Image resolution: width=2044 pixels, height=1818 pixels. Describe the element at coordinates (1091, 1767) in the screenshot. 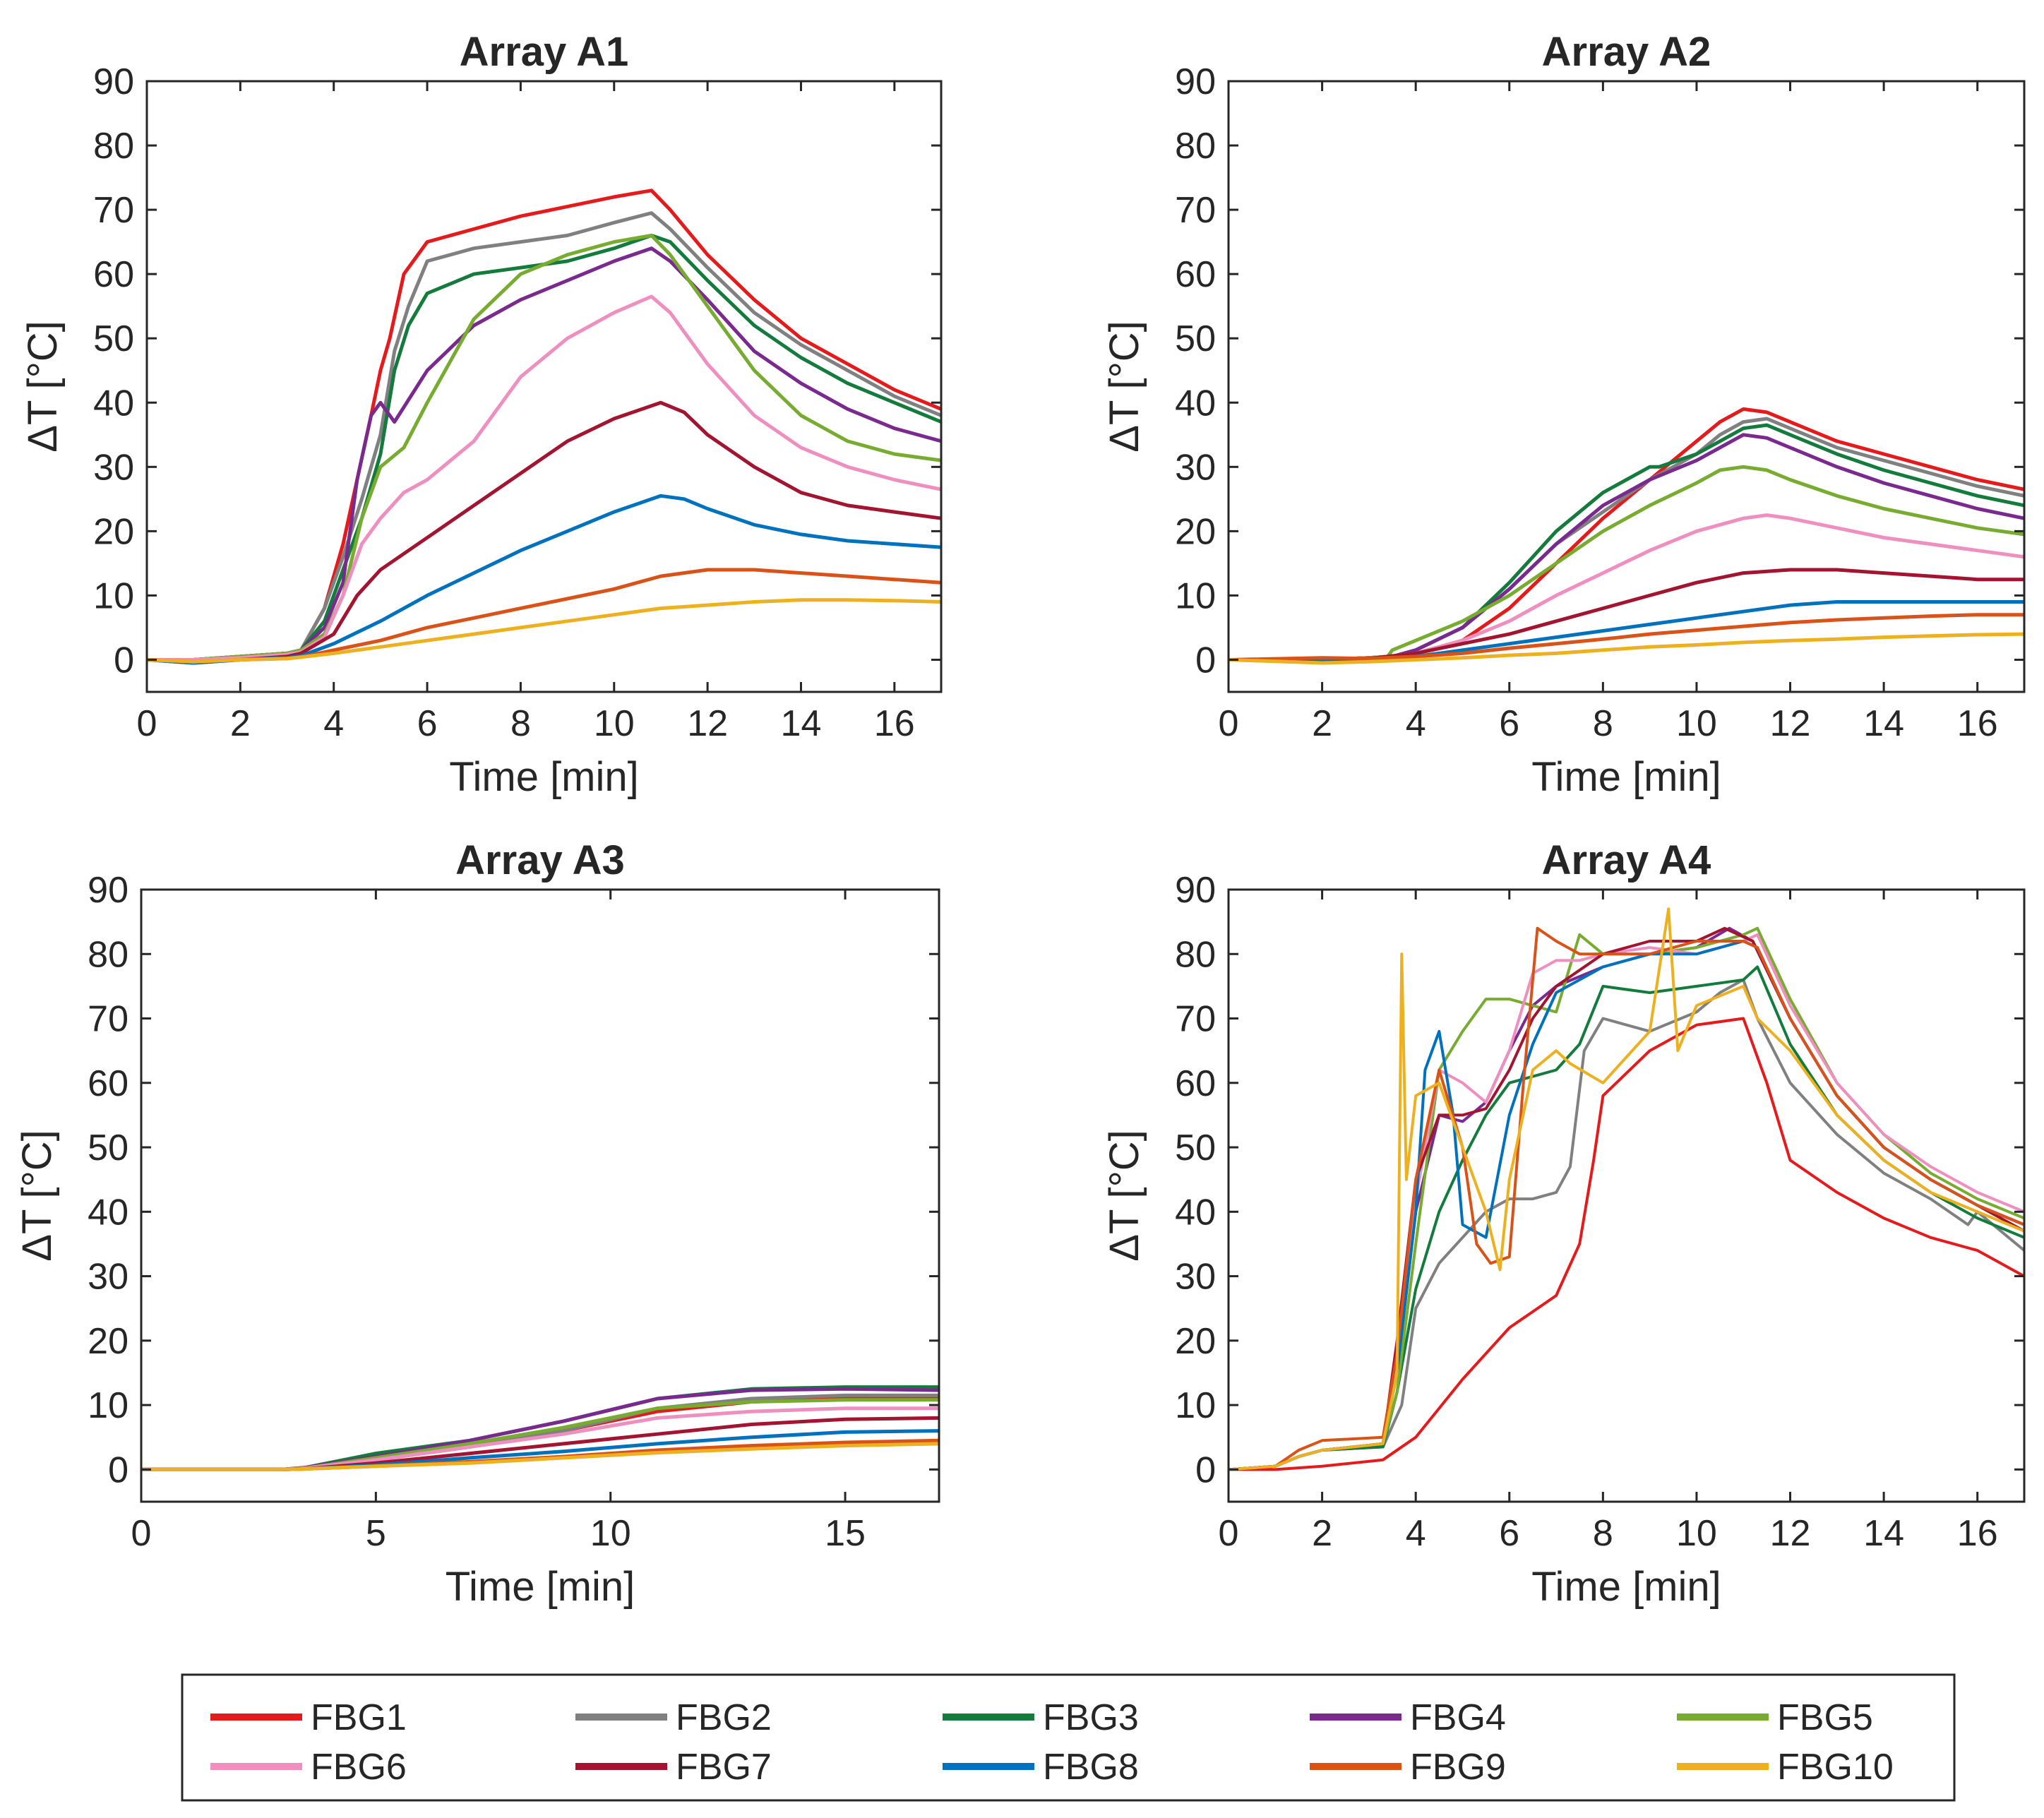

I see `legend-label: FBG8` at that location.